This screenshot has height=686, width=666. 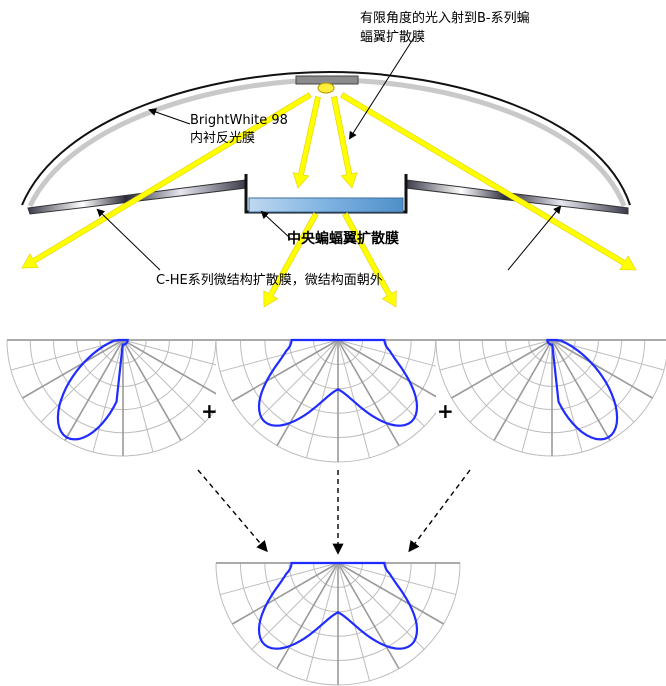 What do you see at coordinates (222, 138) in the screenshot?
I see `liner-label-line2: 内衬反光膜` at bounding box center [222, 138].